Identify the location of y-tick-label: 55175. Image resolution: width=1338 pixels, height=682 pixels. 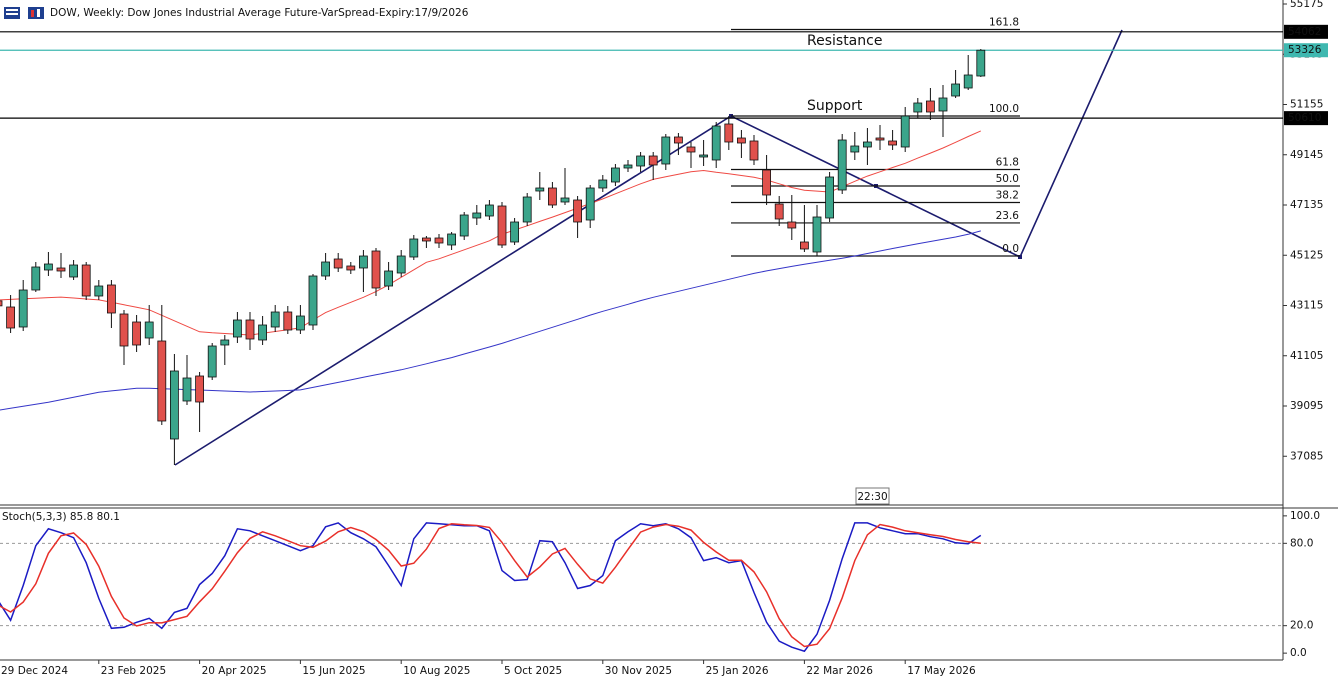
(1306, 5).